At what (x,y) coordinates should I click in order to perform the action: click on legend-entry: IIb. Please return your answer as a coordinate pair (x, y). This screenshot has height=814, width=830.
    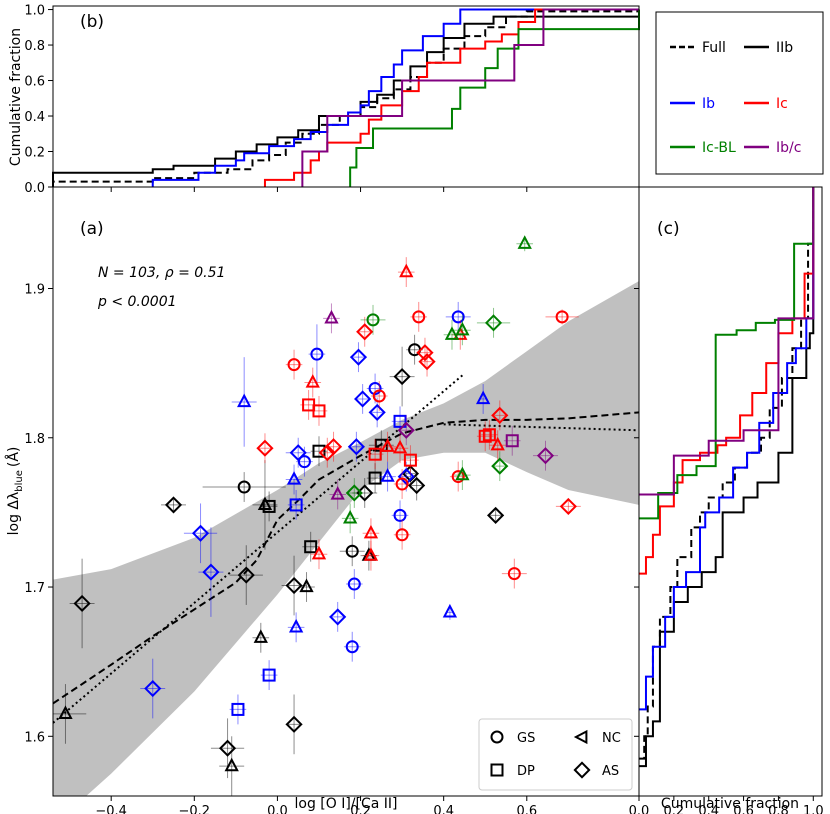
    Looking at the image, I should click on (768, 48).